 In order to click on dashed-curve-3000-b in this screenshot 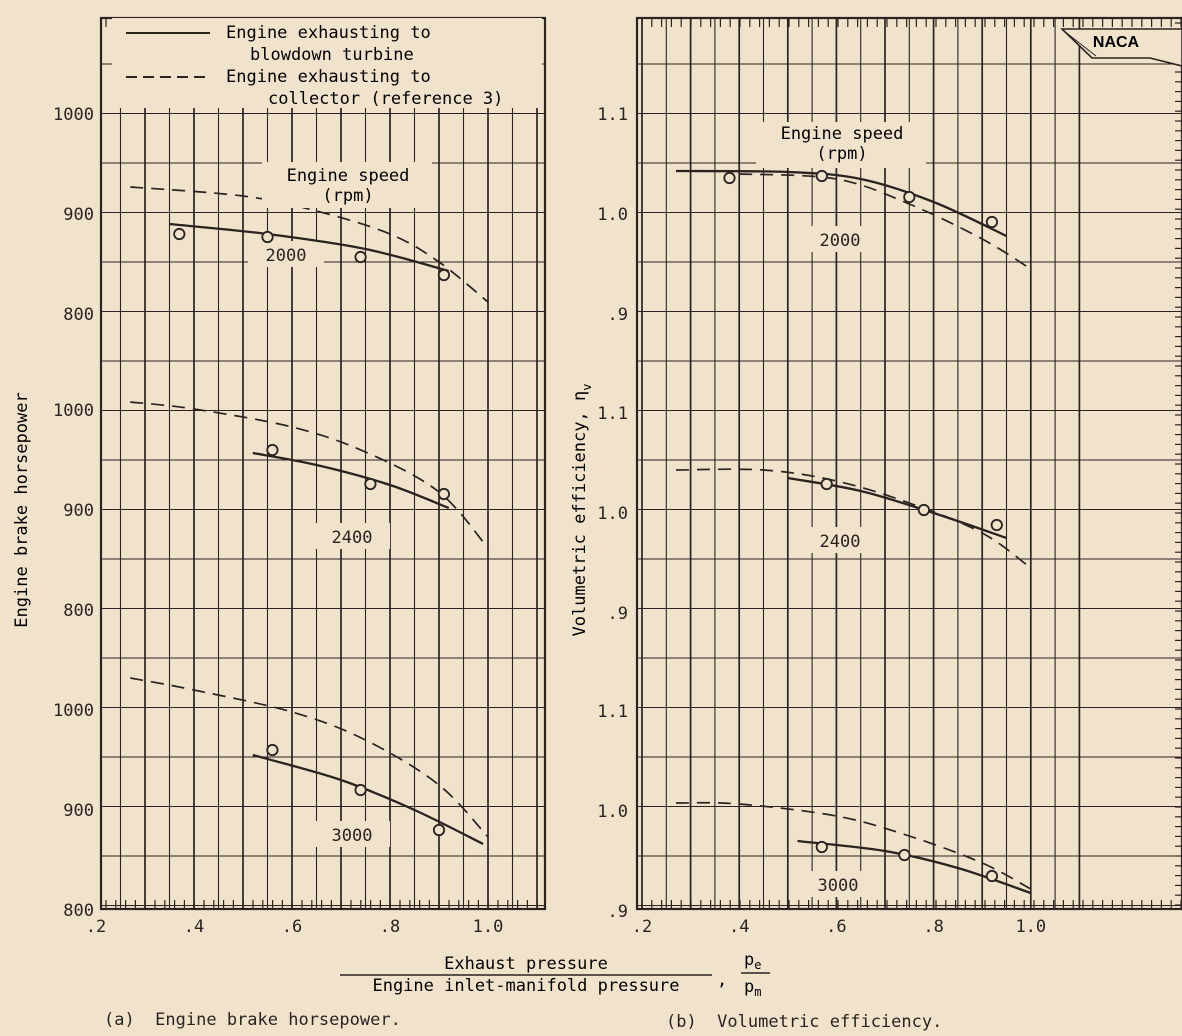, I will do `click(853, 845)`.